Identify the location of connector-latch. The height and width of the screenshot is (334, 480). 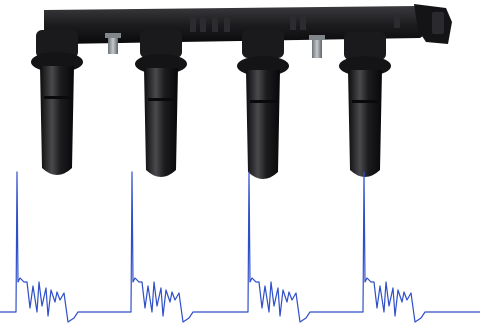
(438, 23).